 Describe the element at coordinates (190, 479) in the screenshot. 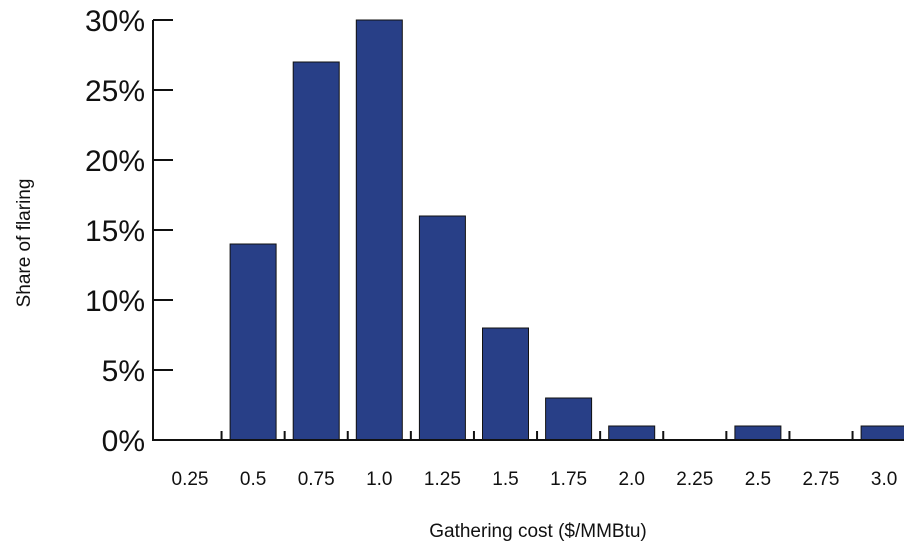

I see `x-tick-label-0.25: 0.25` at that location.